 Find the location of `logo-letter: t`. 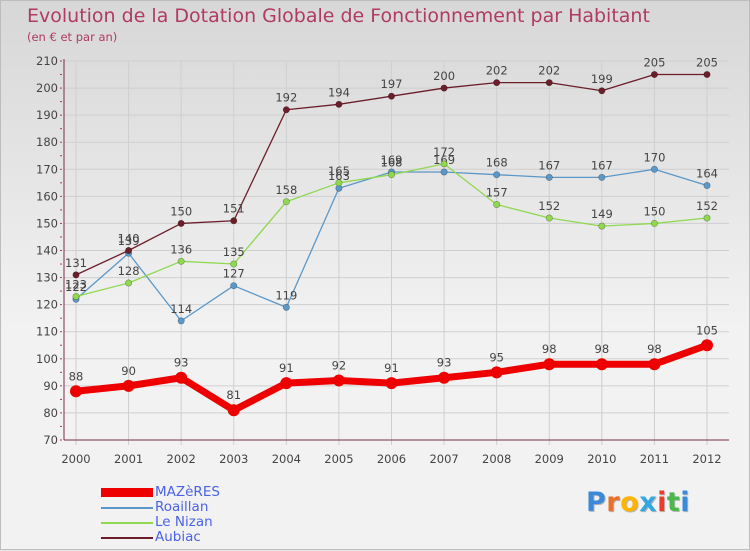

logo-letter: t is located at coordinates (673, 502).